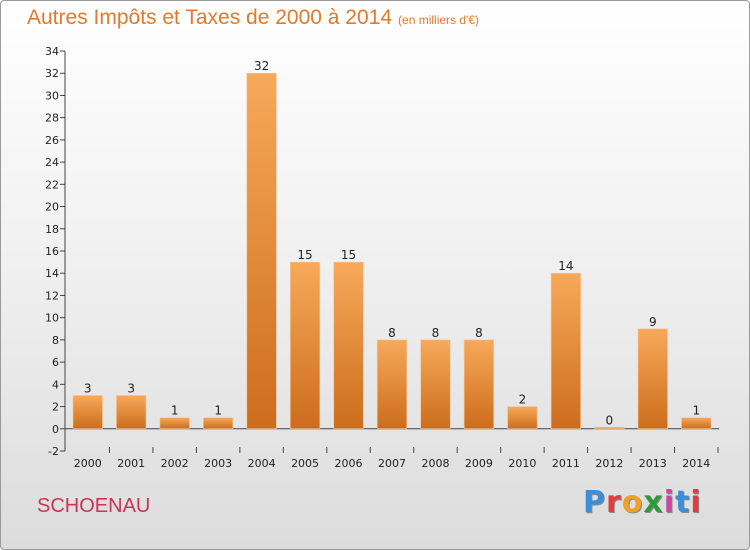 This screenshot has height=550, width=750. What do you see at coordinates (52, 207) in the screenshot?
I see `y-tick-label: 20` at bounding box center [52, 207].